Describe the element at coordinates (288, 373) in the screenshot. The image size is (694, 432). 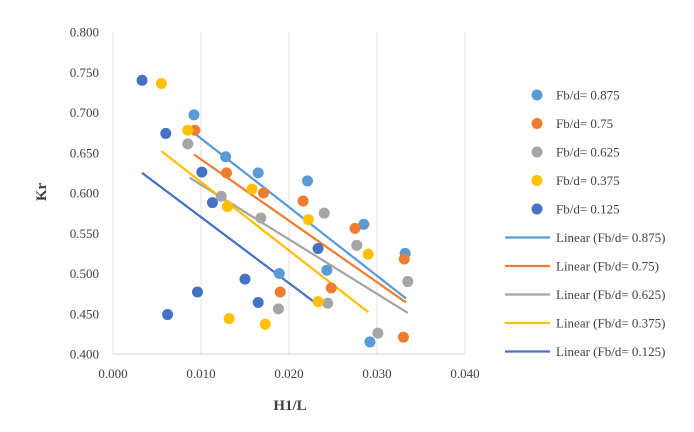
I see `x-tick-label: 0.020` at that location.